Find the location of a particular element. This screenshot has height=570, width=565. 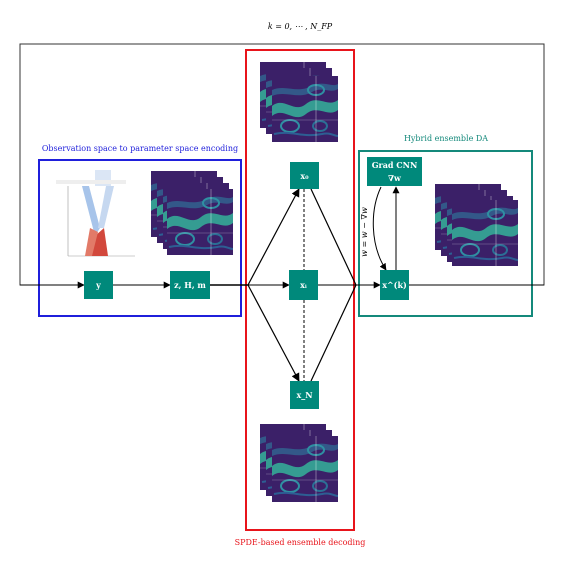

grad-cnn-gradient-label: ∇w is located at coordinates (395, 178).